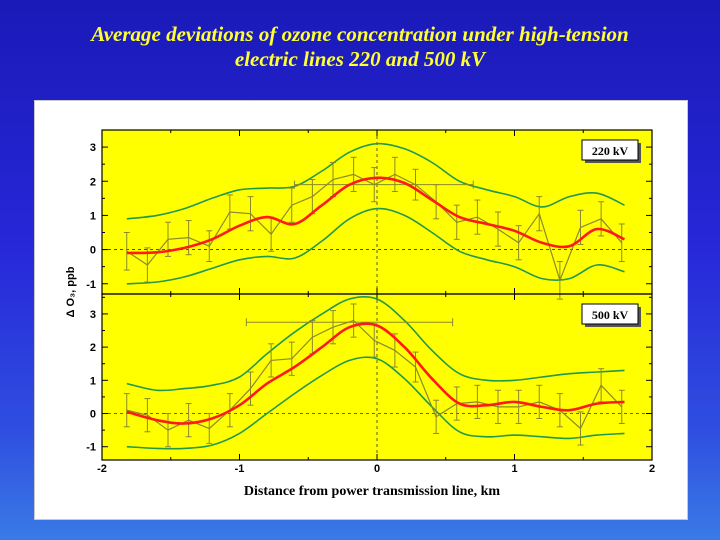 The image size is (720, 540). I want to click on slide-title-line-2: electric lines 220 and 500 kV, so click(360, 59).